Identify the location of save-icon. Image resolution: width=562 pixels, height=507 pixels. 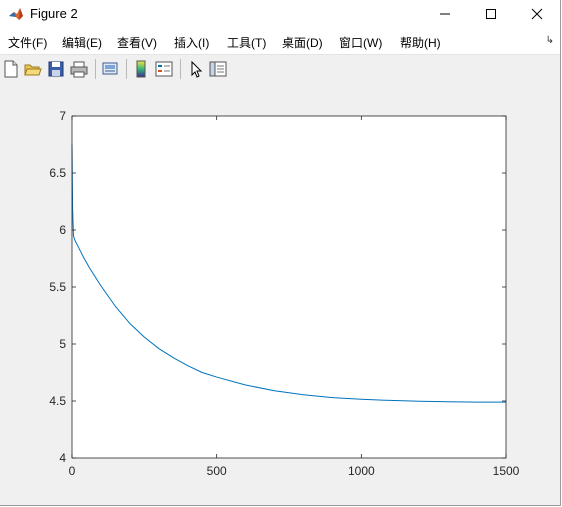
(56, 69).